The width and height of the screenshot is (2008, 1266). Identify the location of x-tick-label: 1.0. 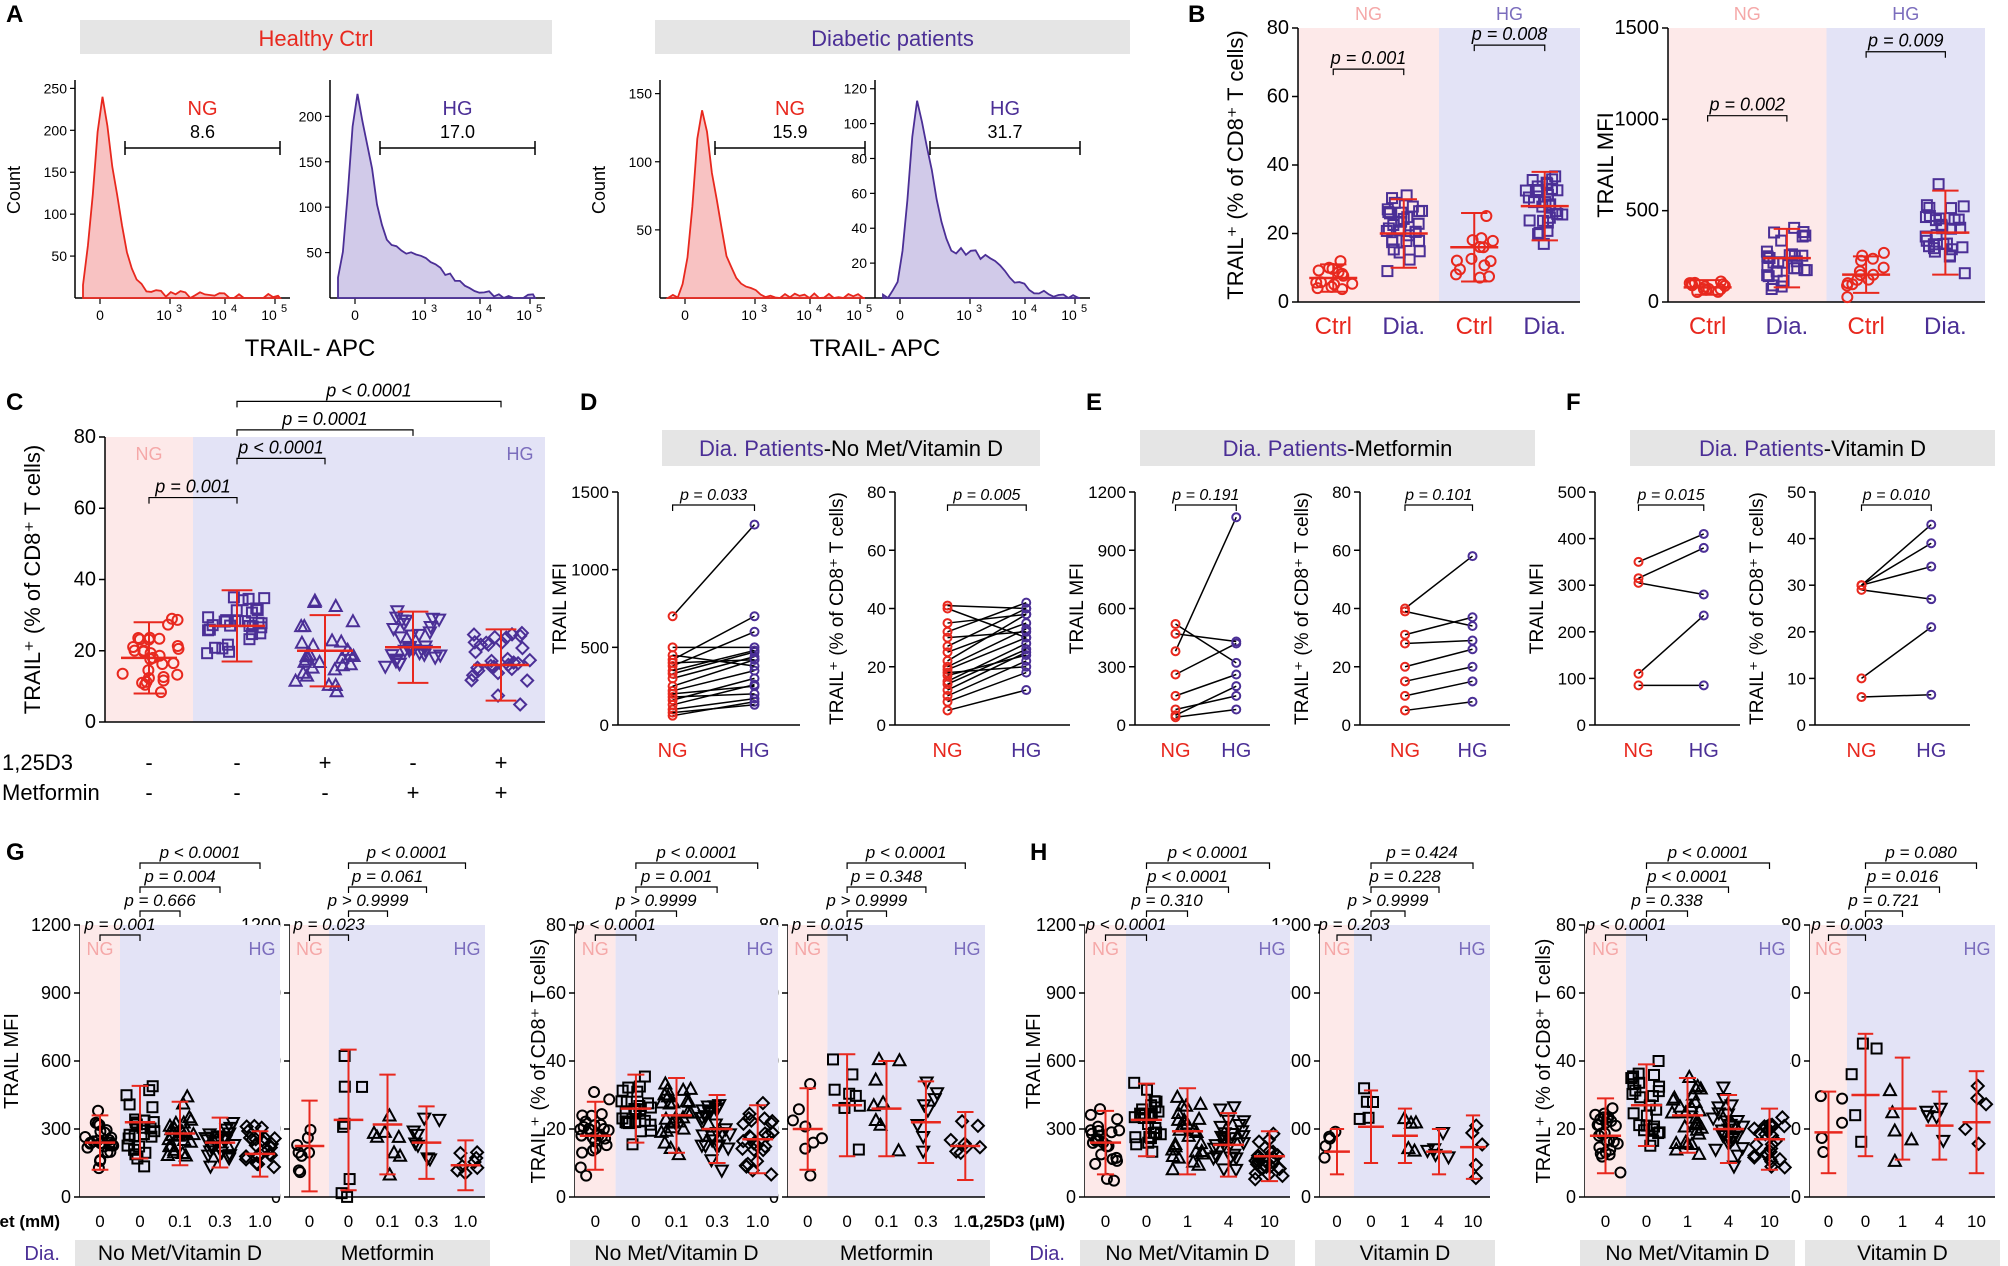
(260, 1221).